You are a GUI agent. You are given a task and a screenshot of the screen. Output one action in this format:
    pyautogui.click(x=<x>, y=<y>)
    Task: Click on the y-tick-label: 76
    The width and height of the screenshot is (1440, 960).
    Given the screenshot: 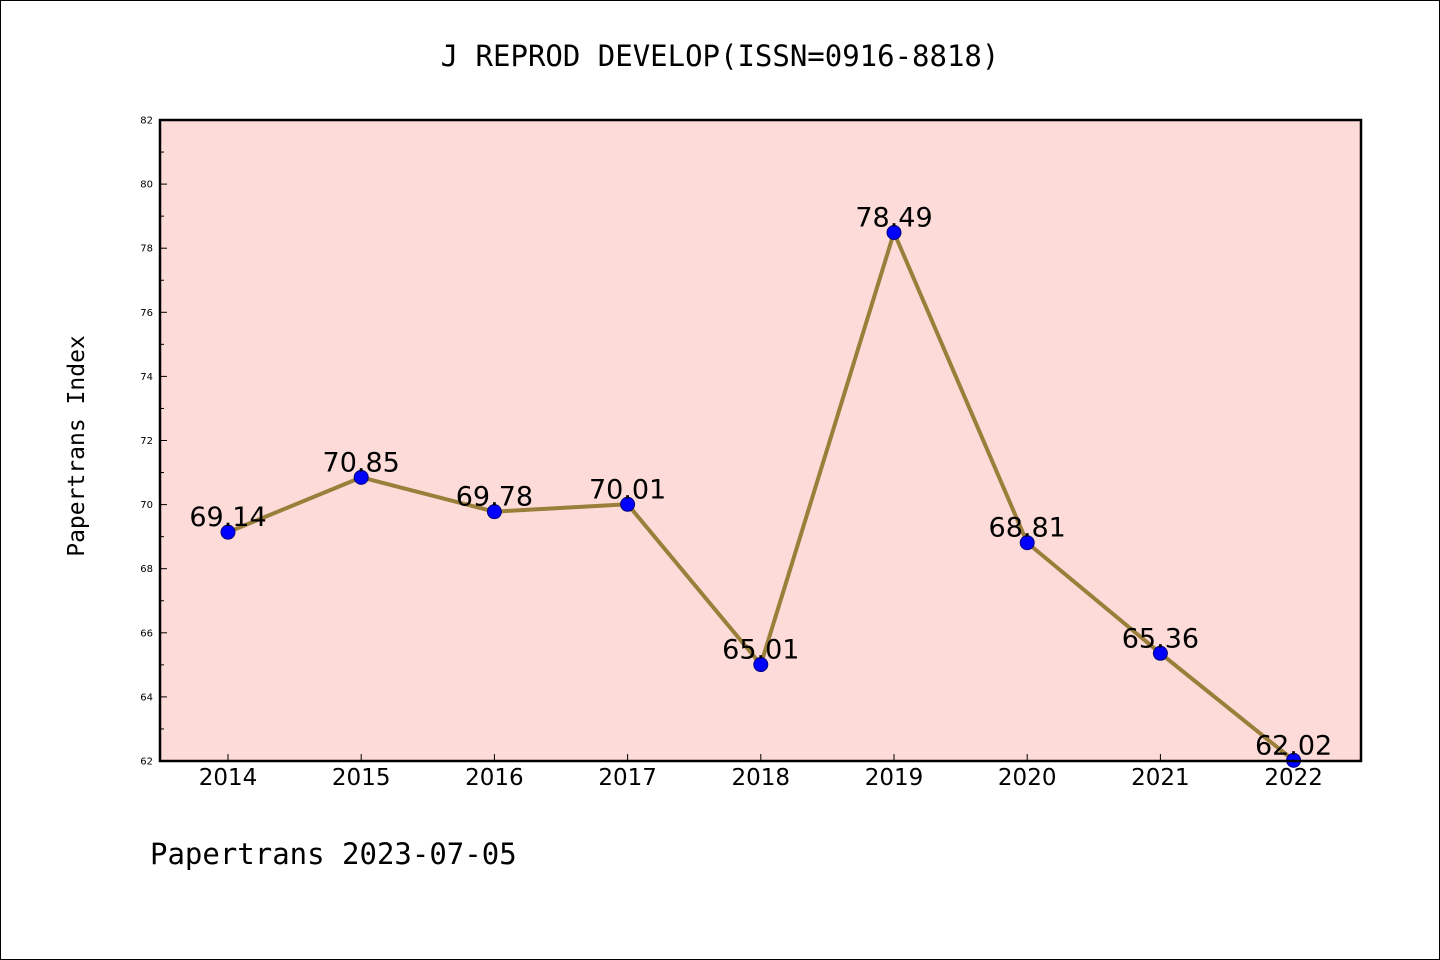 What is the action you would take?
    pyautogui.click(x=146, y=313)
    